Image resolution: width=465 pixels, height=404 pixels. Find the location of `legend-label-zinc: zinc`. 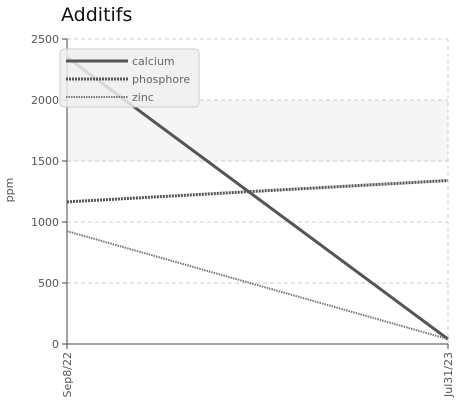

legend-label-zinc: zinc is located at coordinates (143, 97).